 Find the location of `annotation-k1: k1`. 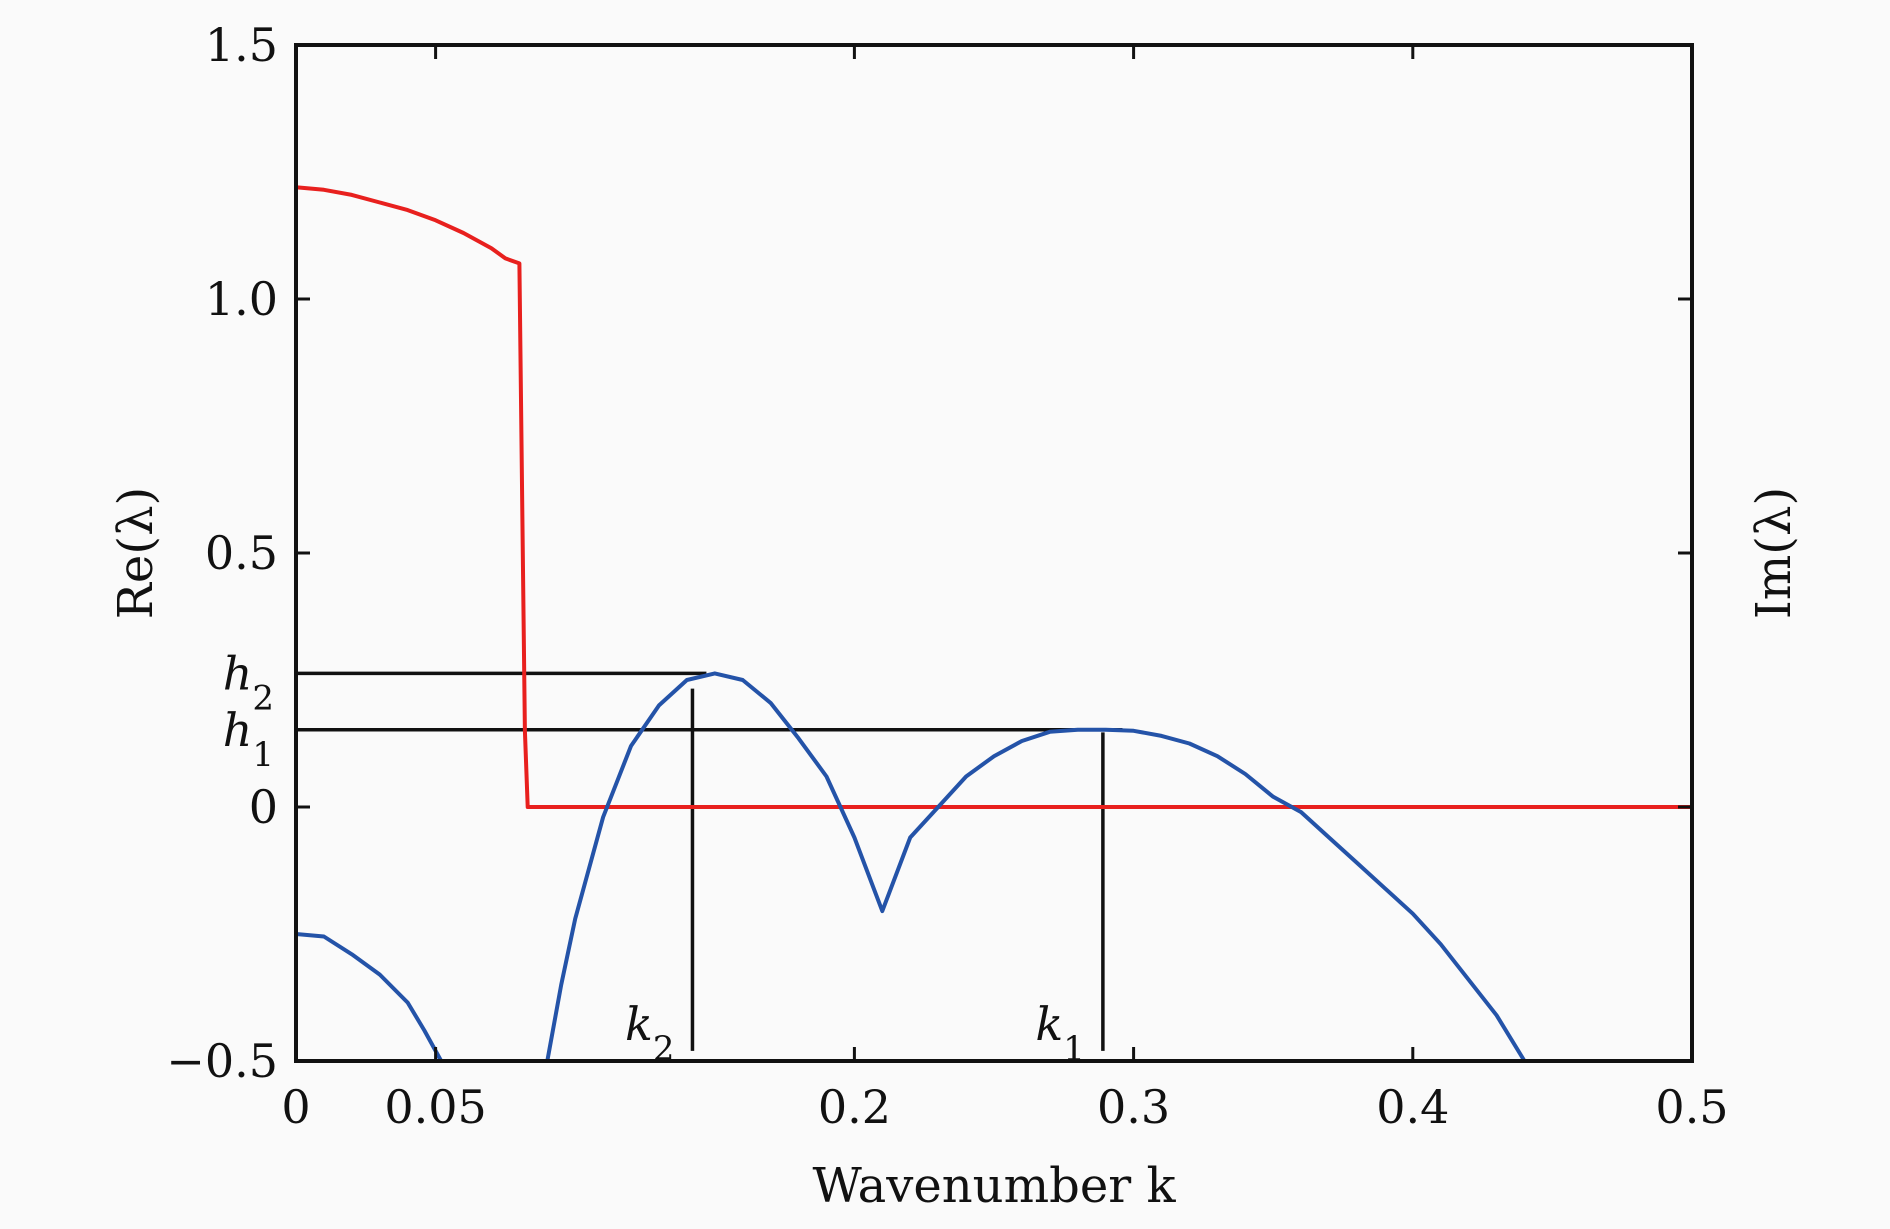

annotation-k1: k1 is located at coordinates (1060, 1033).